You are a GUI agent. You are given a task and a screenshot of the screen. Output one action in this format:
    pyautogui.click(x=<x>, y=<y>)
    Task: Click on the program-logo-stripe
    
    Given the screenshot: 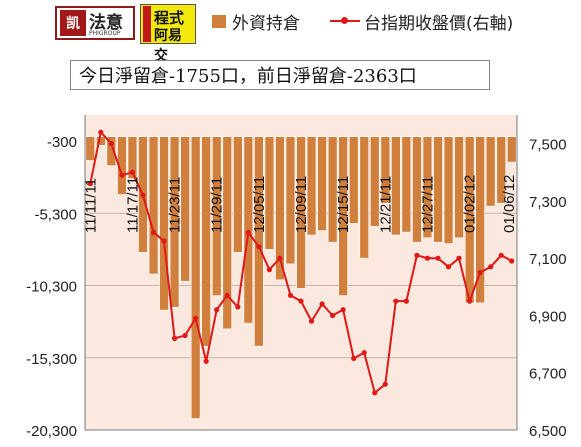 What is the action you would take?
    pyautogui.click(x=147, y=24)
    